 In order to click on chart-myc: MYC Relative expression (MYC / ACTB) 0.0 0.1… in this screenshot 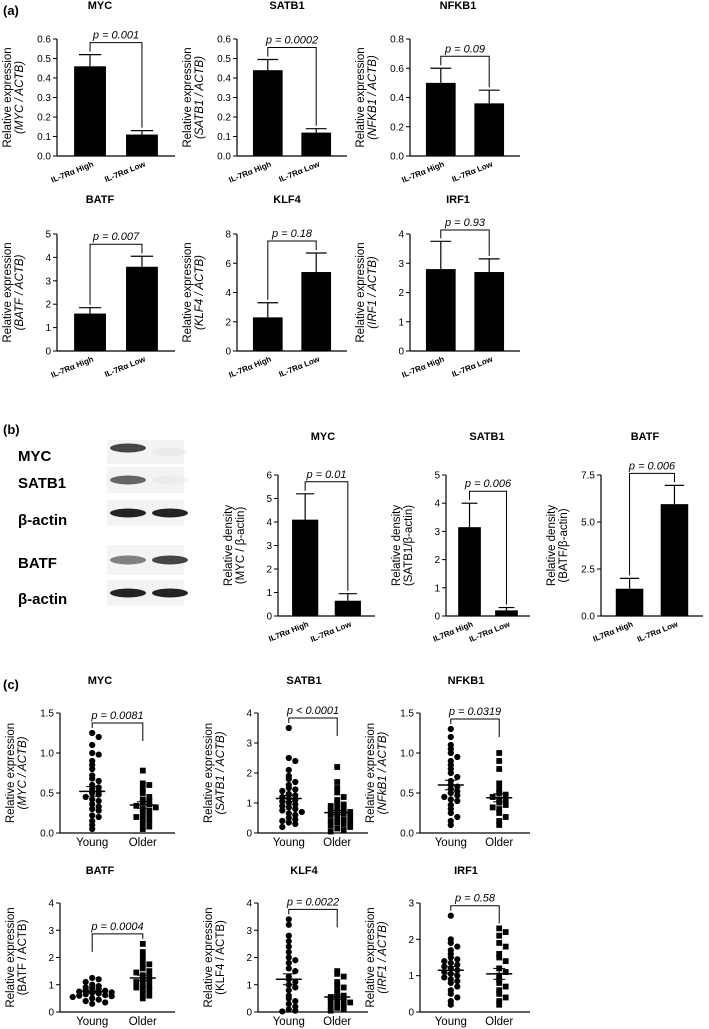, I will do `click(88, 92)`.